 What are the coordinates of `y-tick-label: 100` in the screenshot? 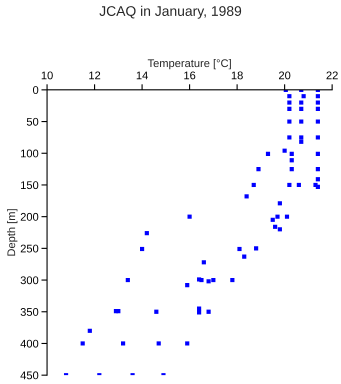 It's located at (29, 154).